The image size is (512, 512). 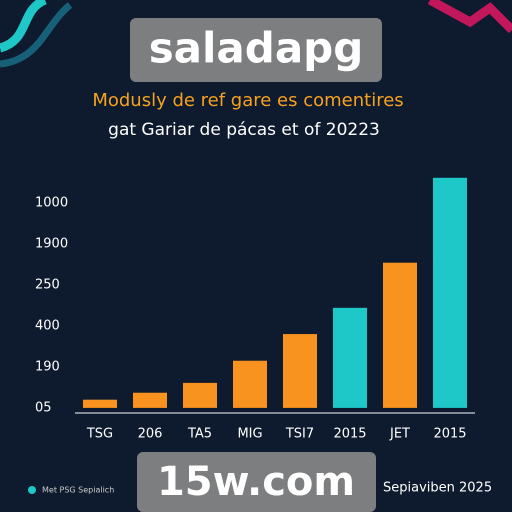 I want to click on x-tick-label: MIG, so click(x=249, y=434).